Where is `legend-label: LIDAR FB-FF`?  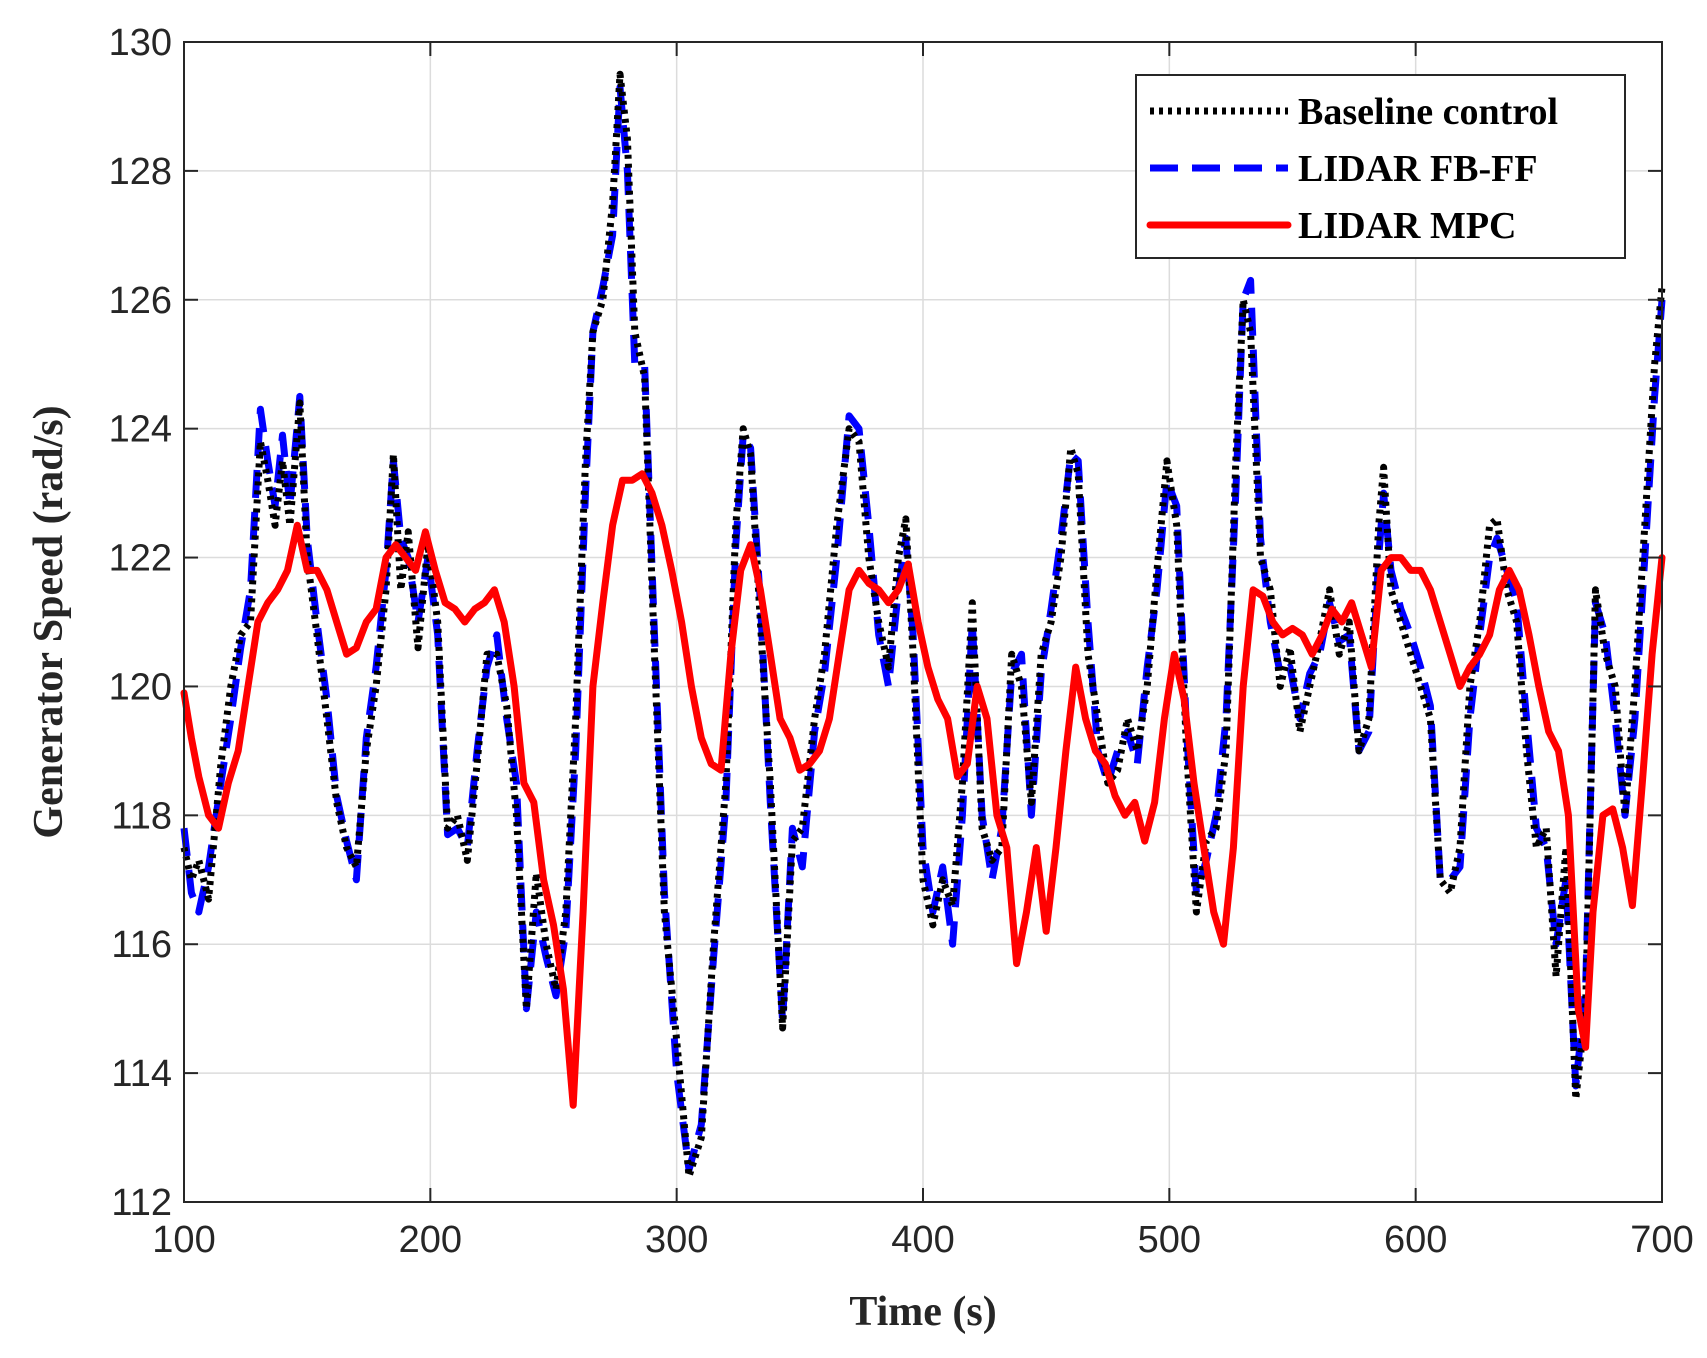
legend-label: LIDAR FB-FF is located at coordinates (1418, 169).